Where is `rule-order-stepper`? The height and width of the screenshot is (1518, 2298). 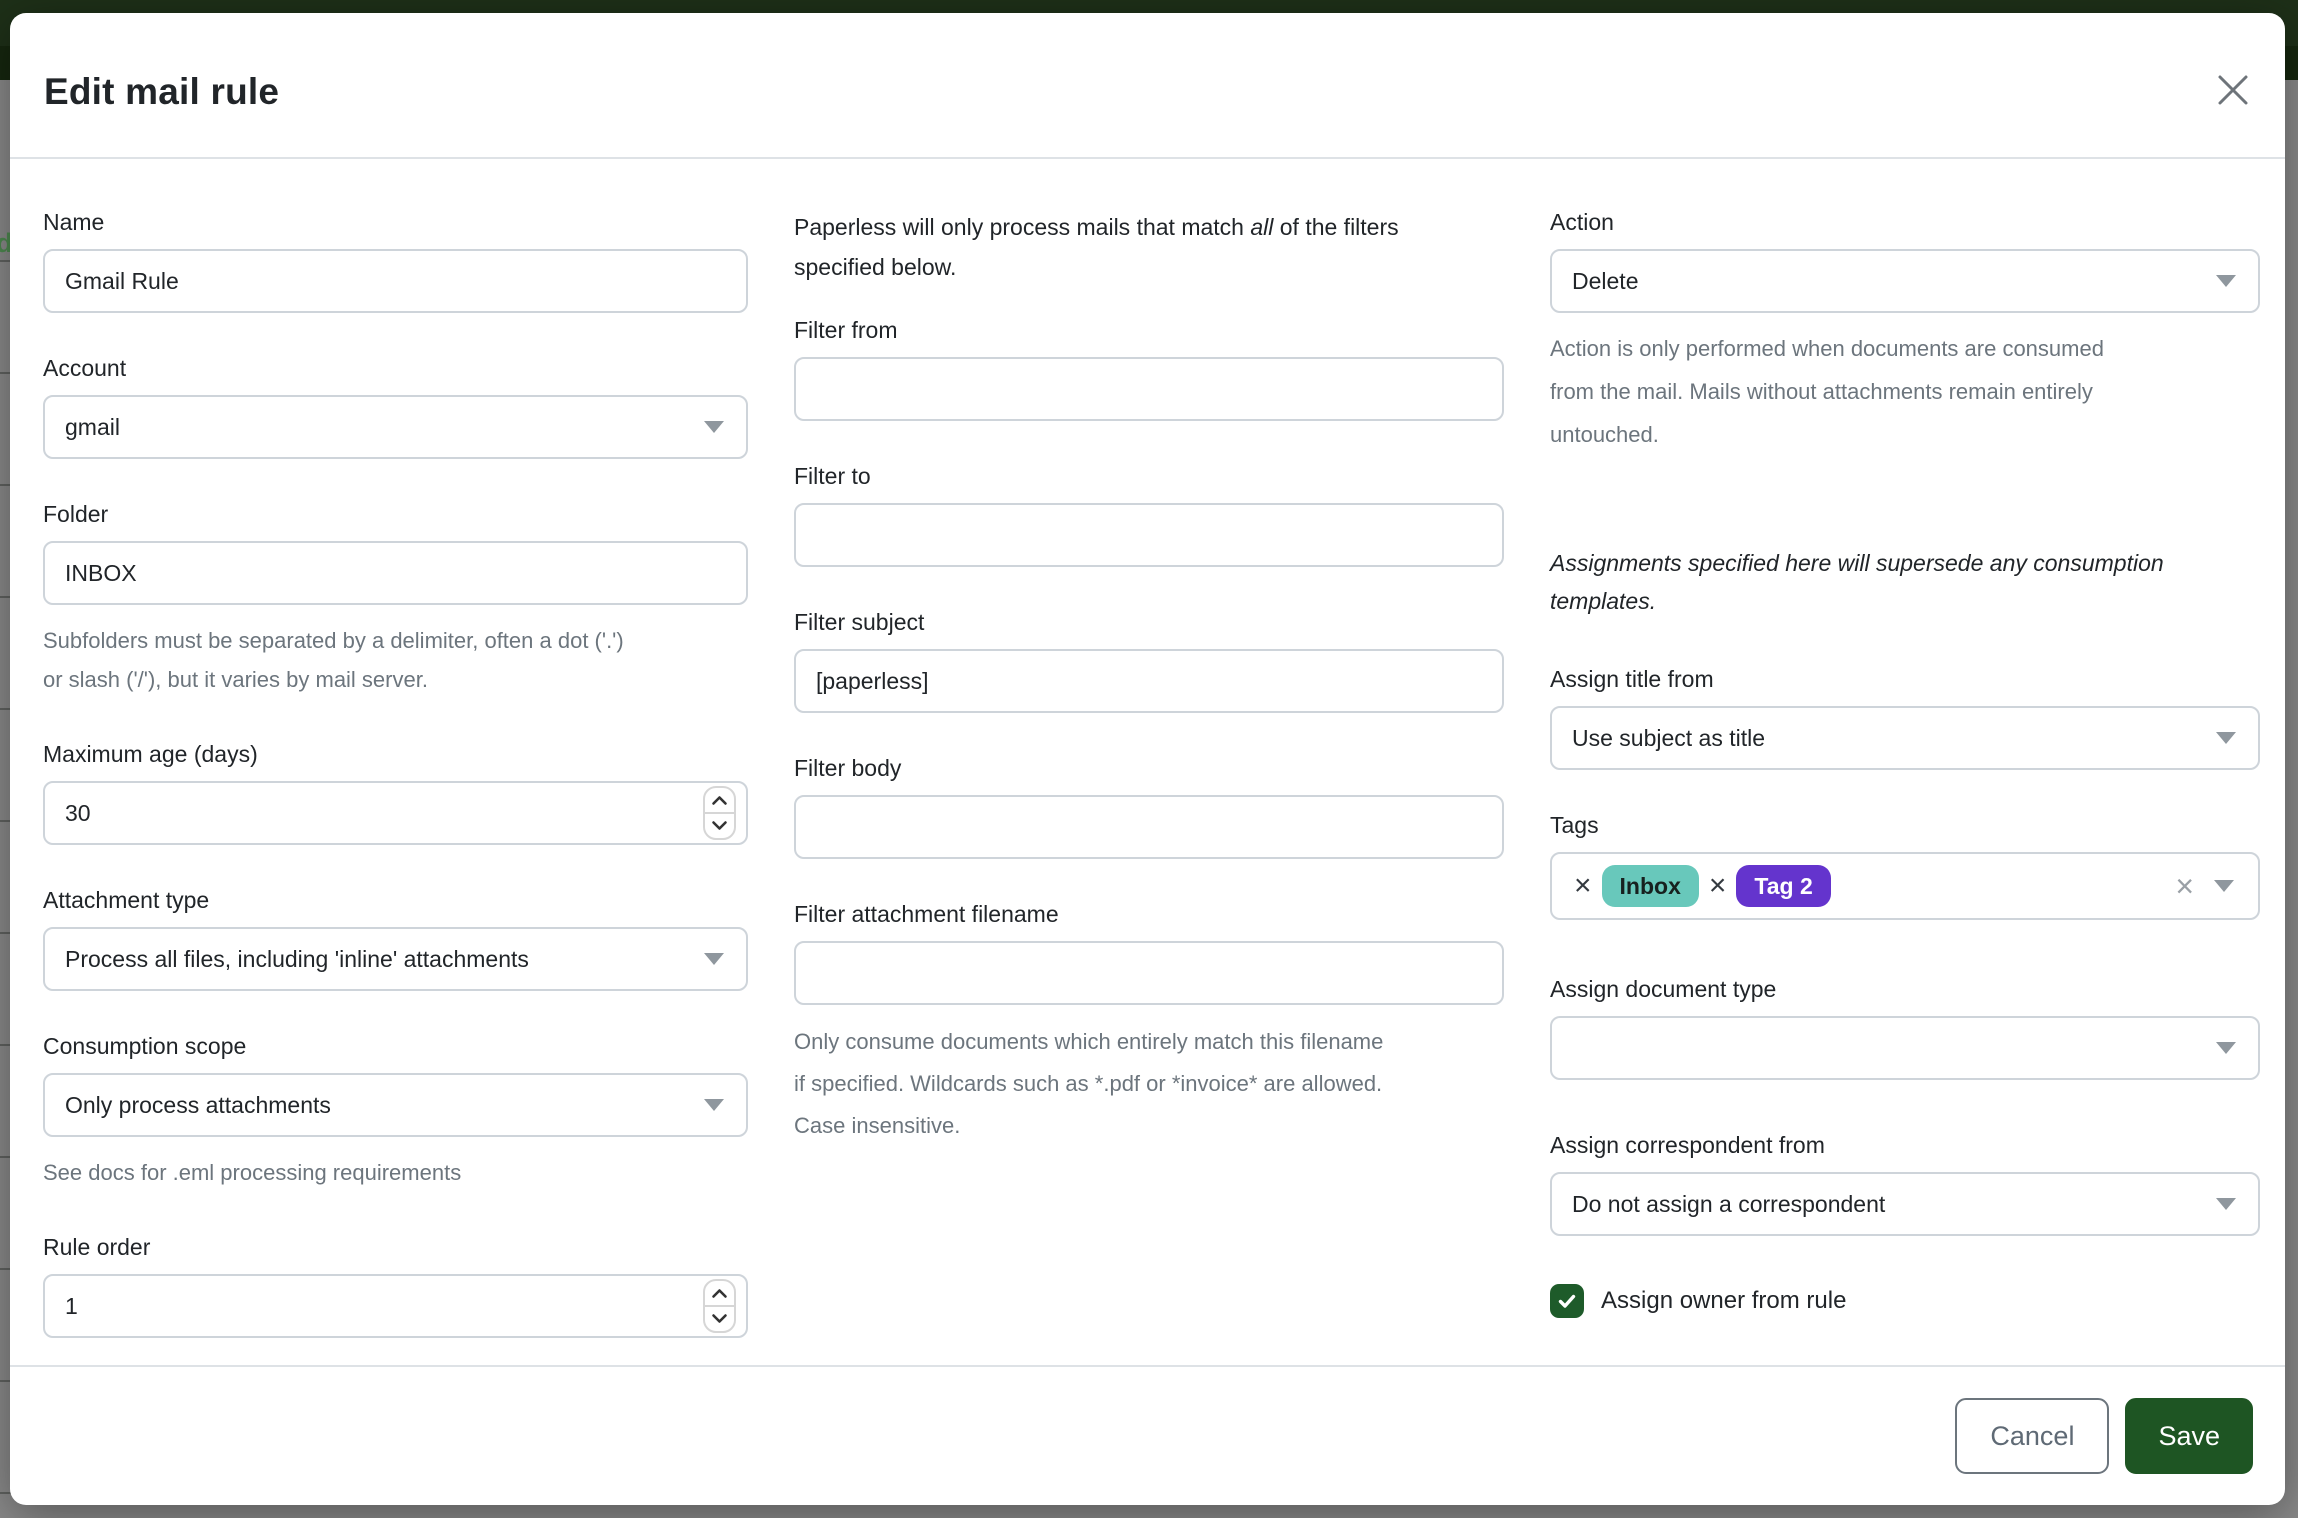 rule-order-stepper is located at coordinates (719, 1306).